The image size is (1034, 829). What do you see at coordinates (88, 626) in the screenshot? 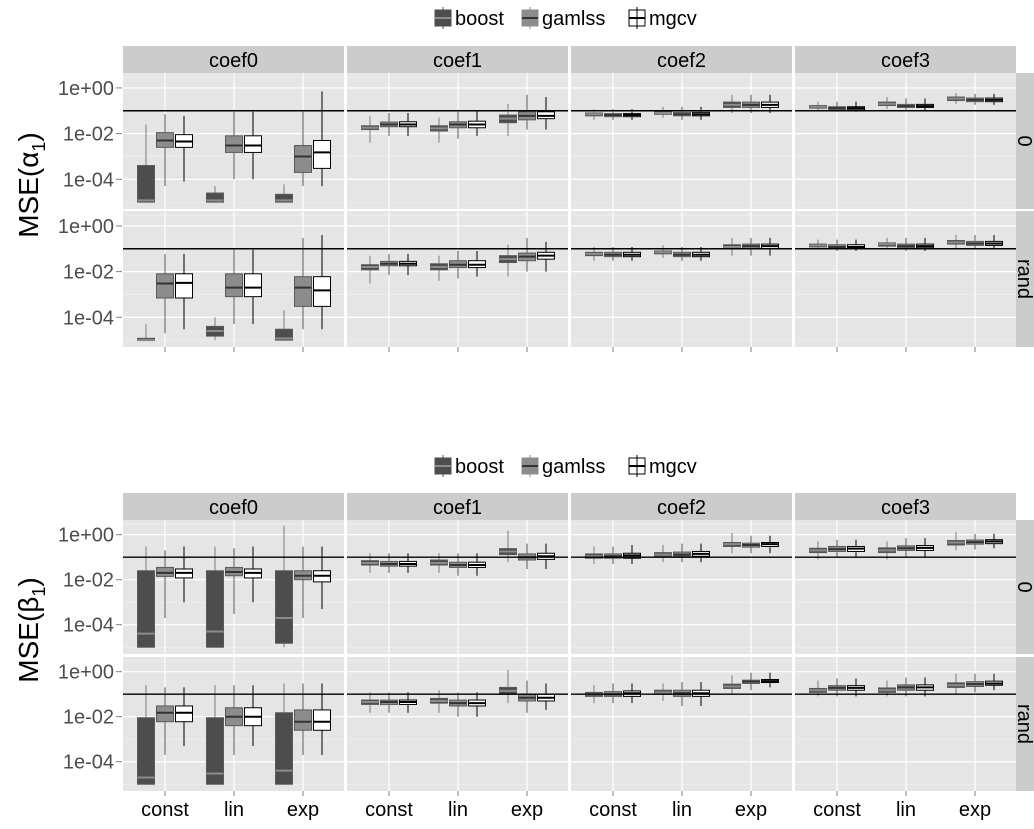
I see `y-tick-label: 1e-04` at bounding box center [88, 626].